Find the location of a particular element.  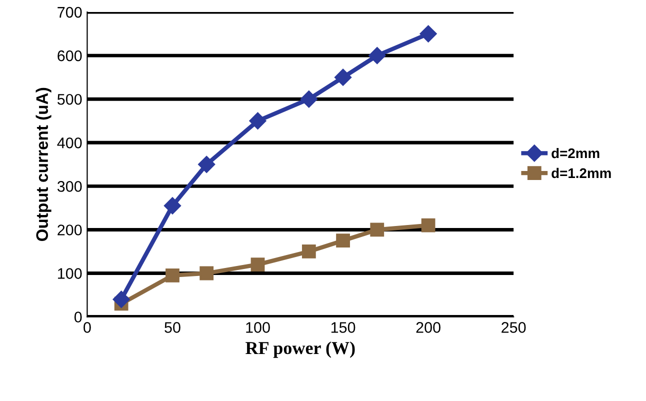

y-tick-label: 700 is located at coordinates (70, 12).